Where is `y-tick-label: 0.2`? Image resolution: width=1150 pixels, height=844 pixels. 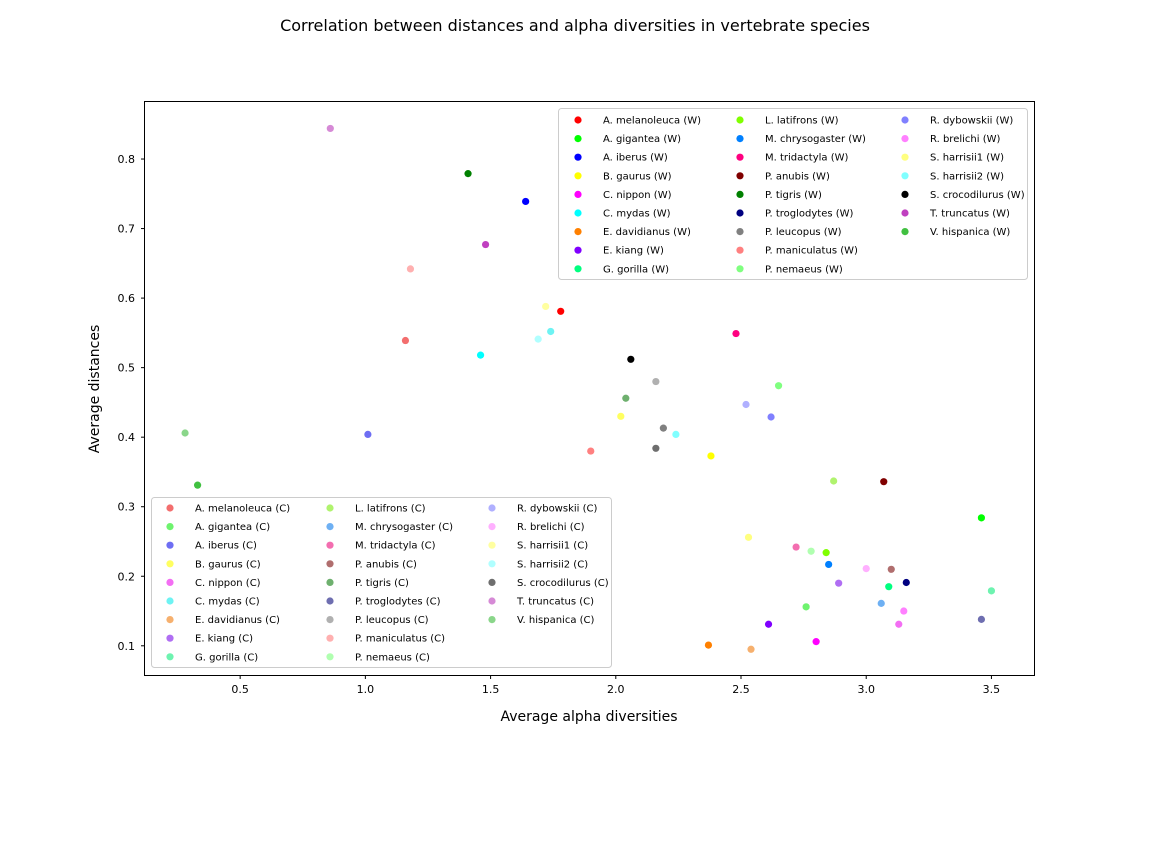
y-tick-label: 0.2 is located at coordinates (127, 576).